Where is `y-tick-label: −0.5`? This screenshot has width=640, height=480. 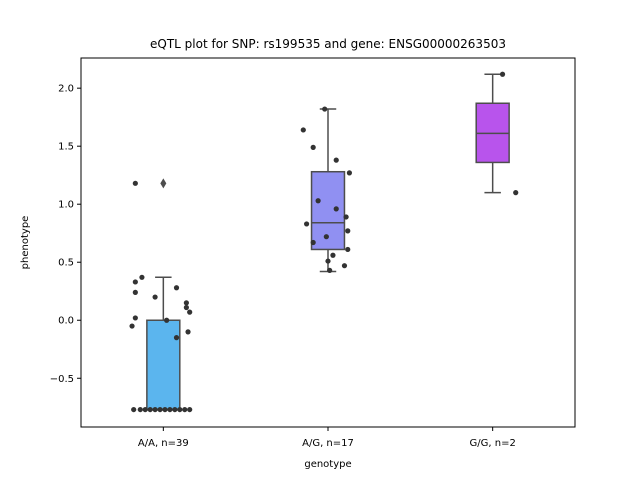
y-tick-label: −0.5 is located at coordinates (62, 379).